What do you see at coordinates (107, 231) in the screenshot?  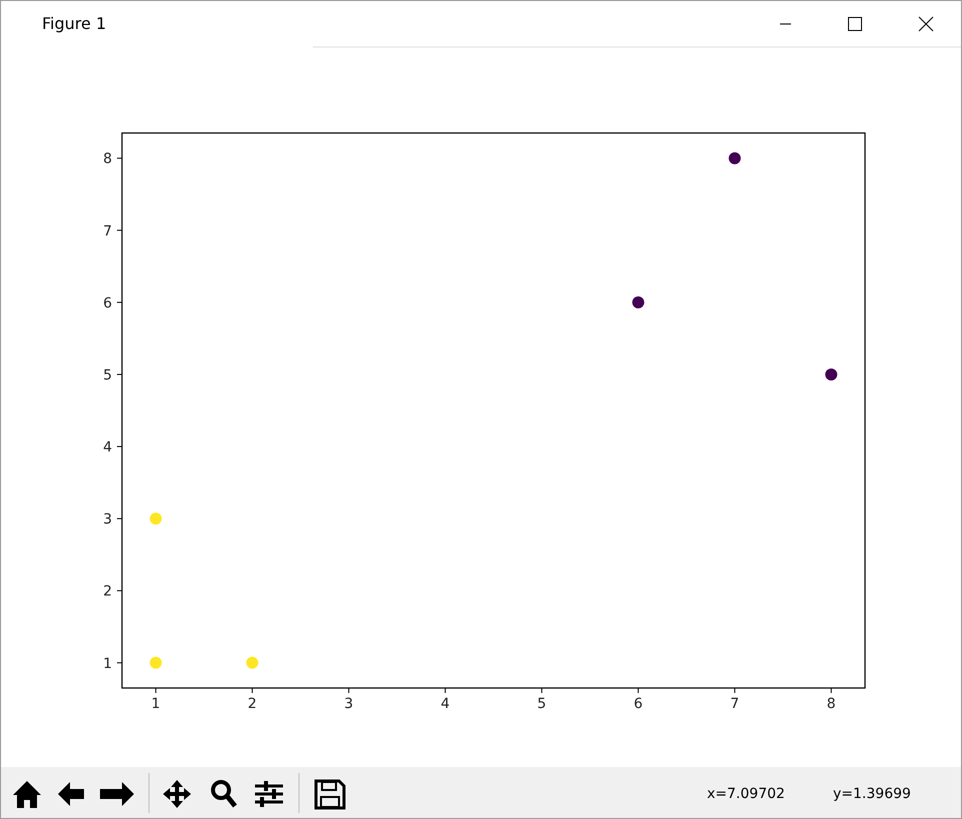 I see `y-tick-label: 7` at bounding box center [107, 231].